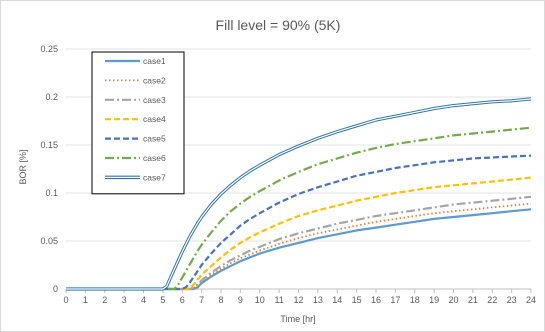  What do you see at coordinates (154, 61) in the screenshot?
I see `legend-label-case1: case1` at bounding box center [154, 61].